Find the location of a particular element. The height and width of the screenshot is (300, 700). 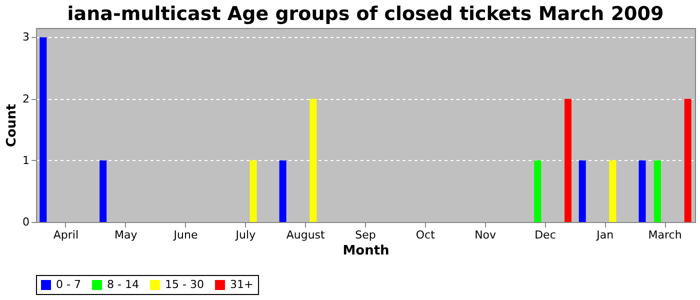

x-tick-label: June is located at coordinates (185, 235).